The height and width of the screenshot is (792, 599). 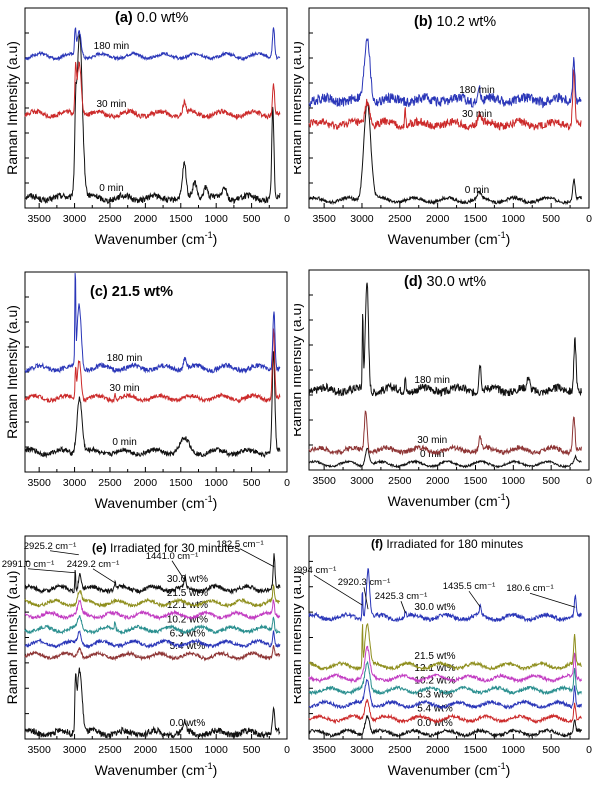 What do you see at coordinates (529, 588) in the screenshot?
I see `peak-annotation-label: 180.6 cm⁻¹` at bounding box center [529, 588].